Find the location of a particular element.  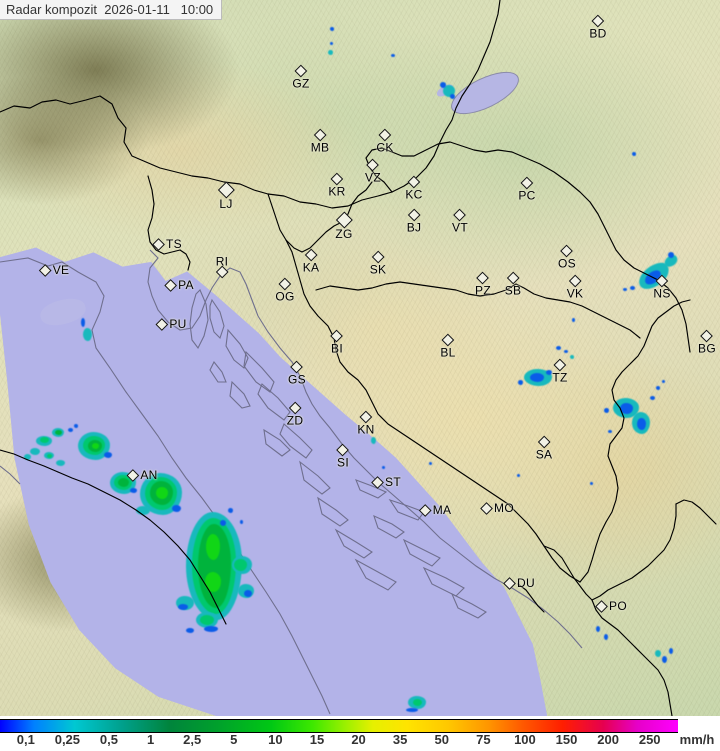

city-marker-si: SI is located at coordinates (343, 456).